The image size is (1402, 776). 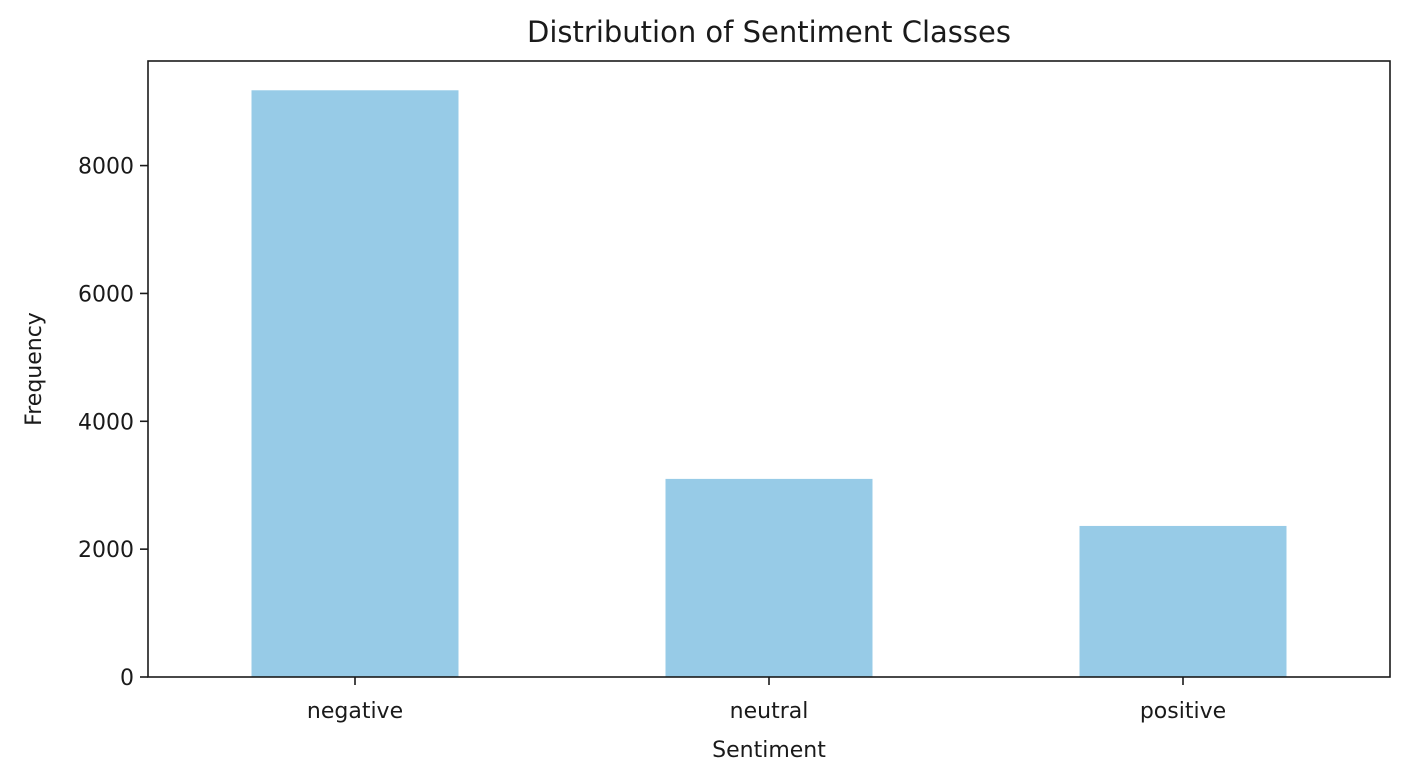 What do you see at coordinates (769, 32) in the screenshot?
I see `chart-title: Distribution of Sentiment Classes` at bounding box center [769, 32].